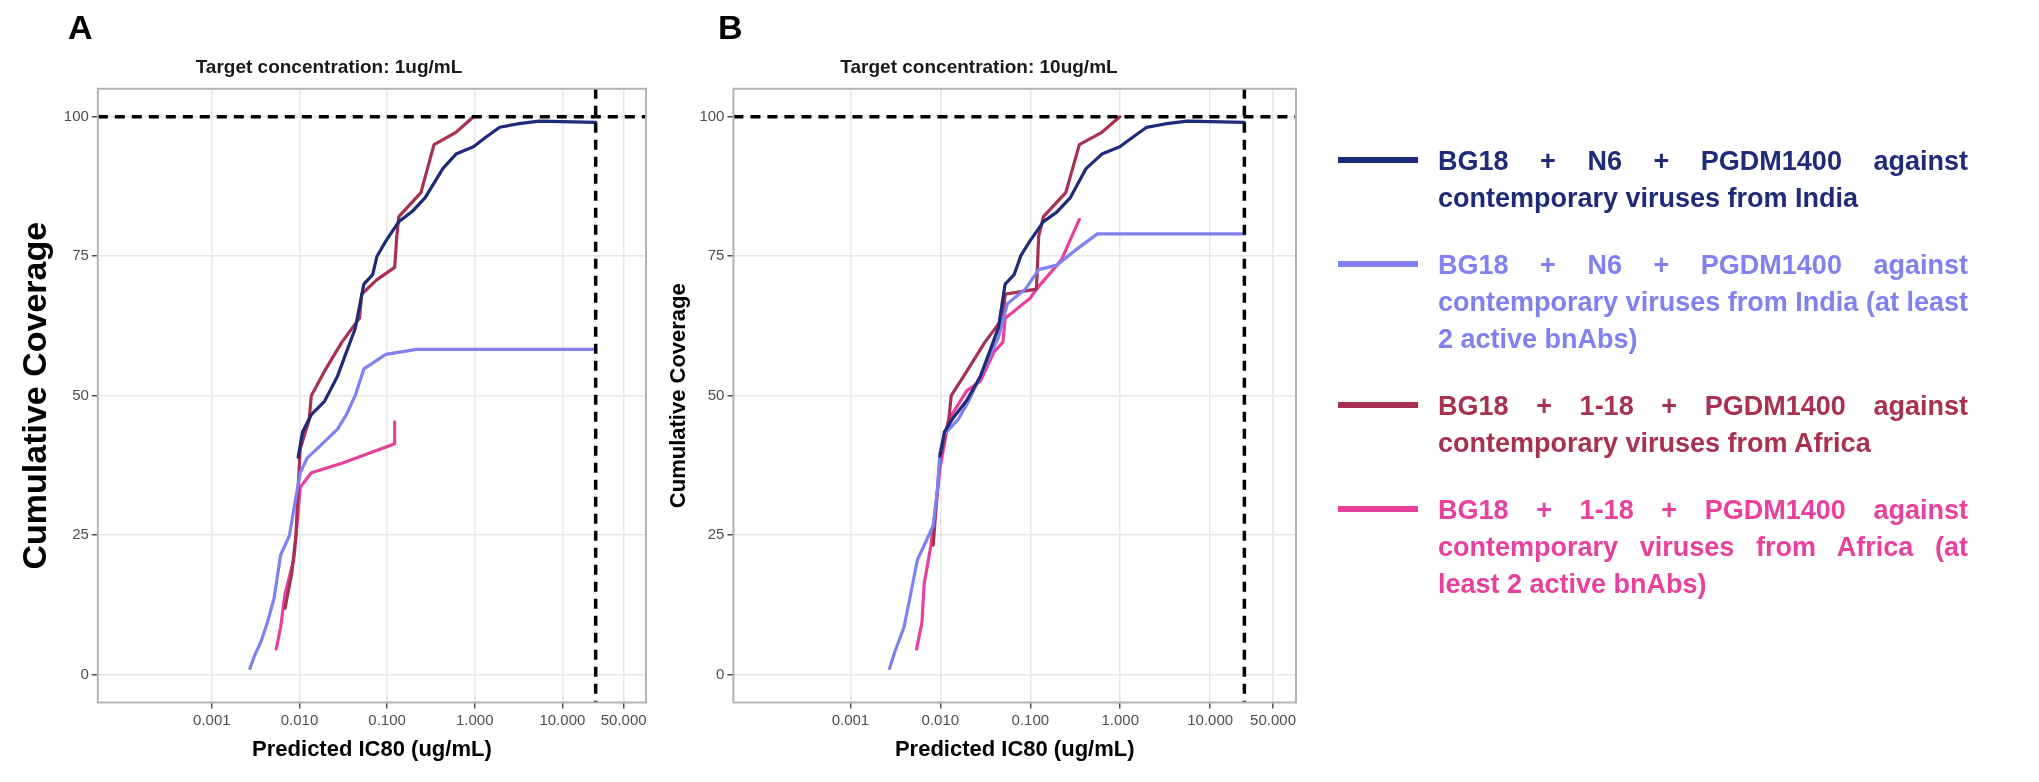  I want to click on legend-label: BG18 + N6 + PGDM1400 against contemporary viruses from India, so click(1703, 179).